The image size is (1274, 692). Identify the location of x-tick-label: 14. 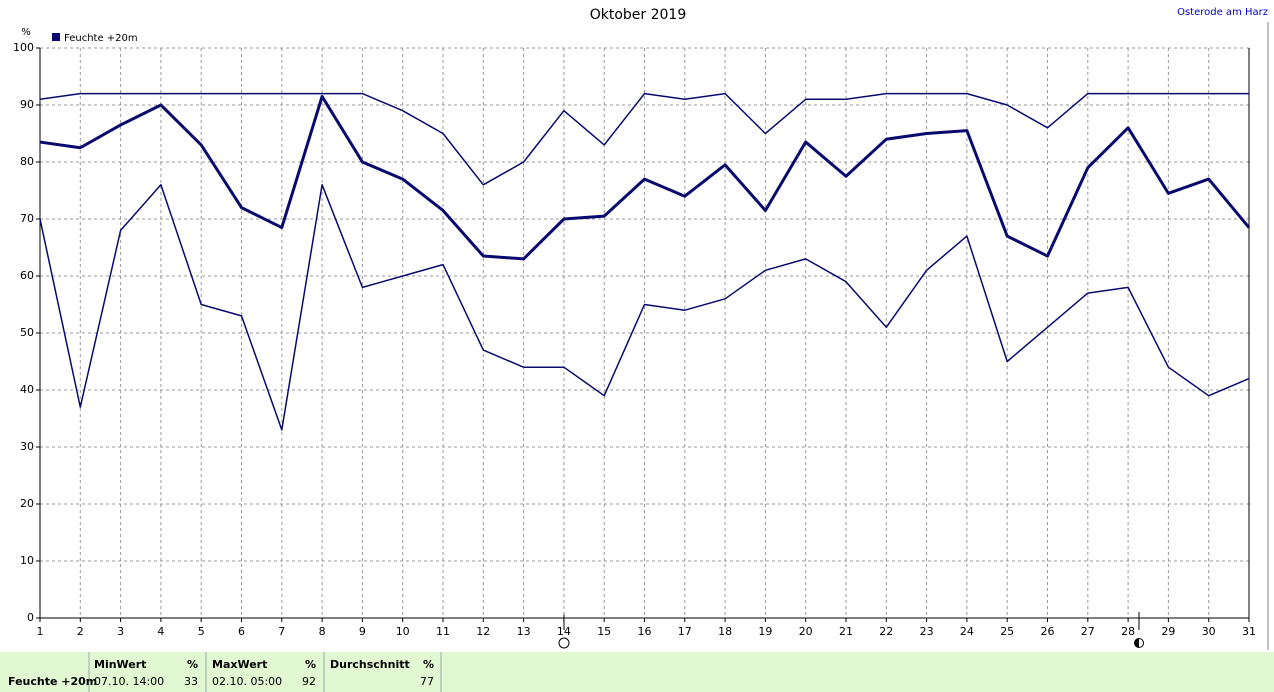
(564, 631).